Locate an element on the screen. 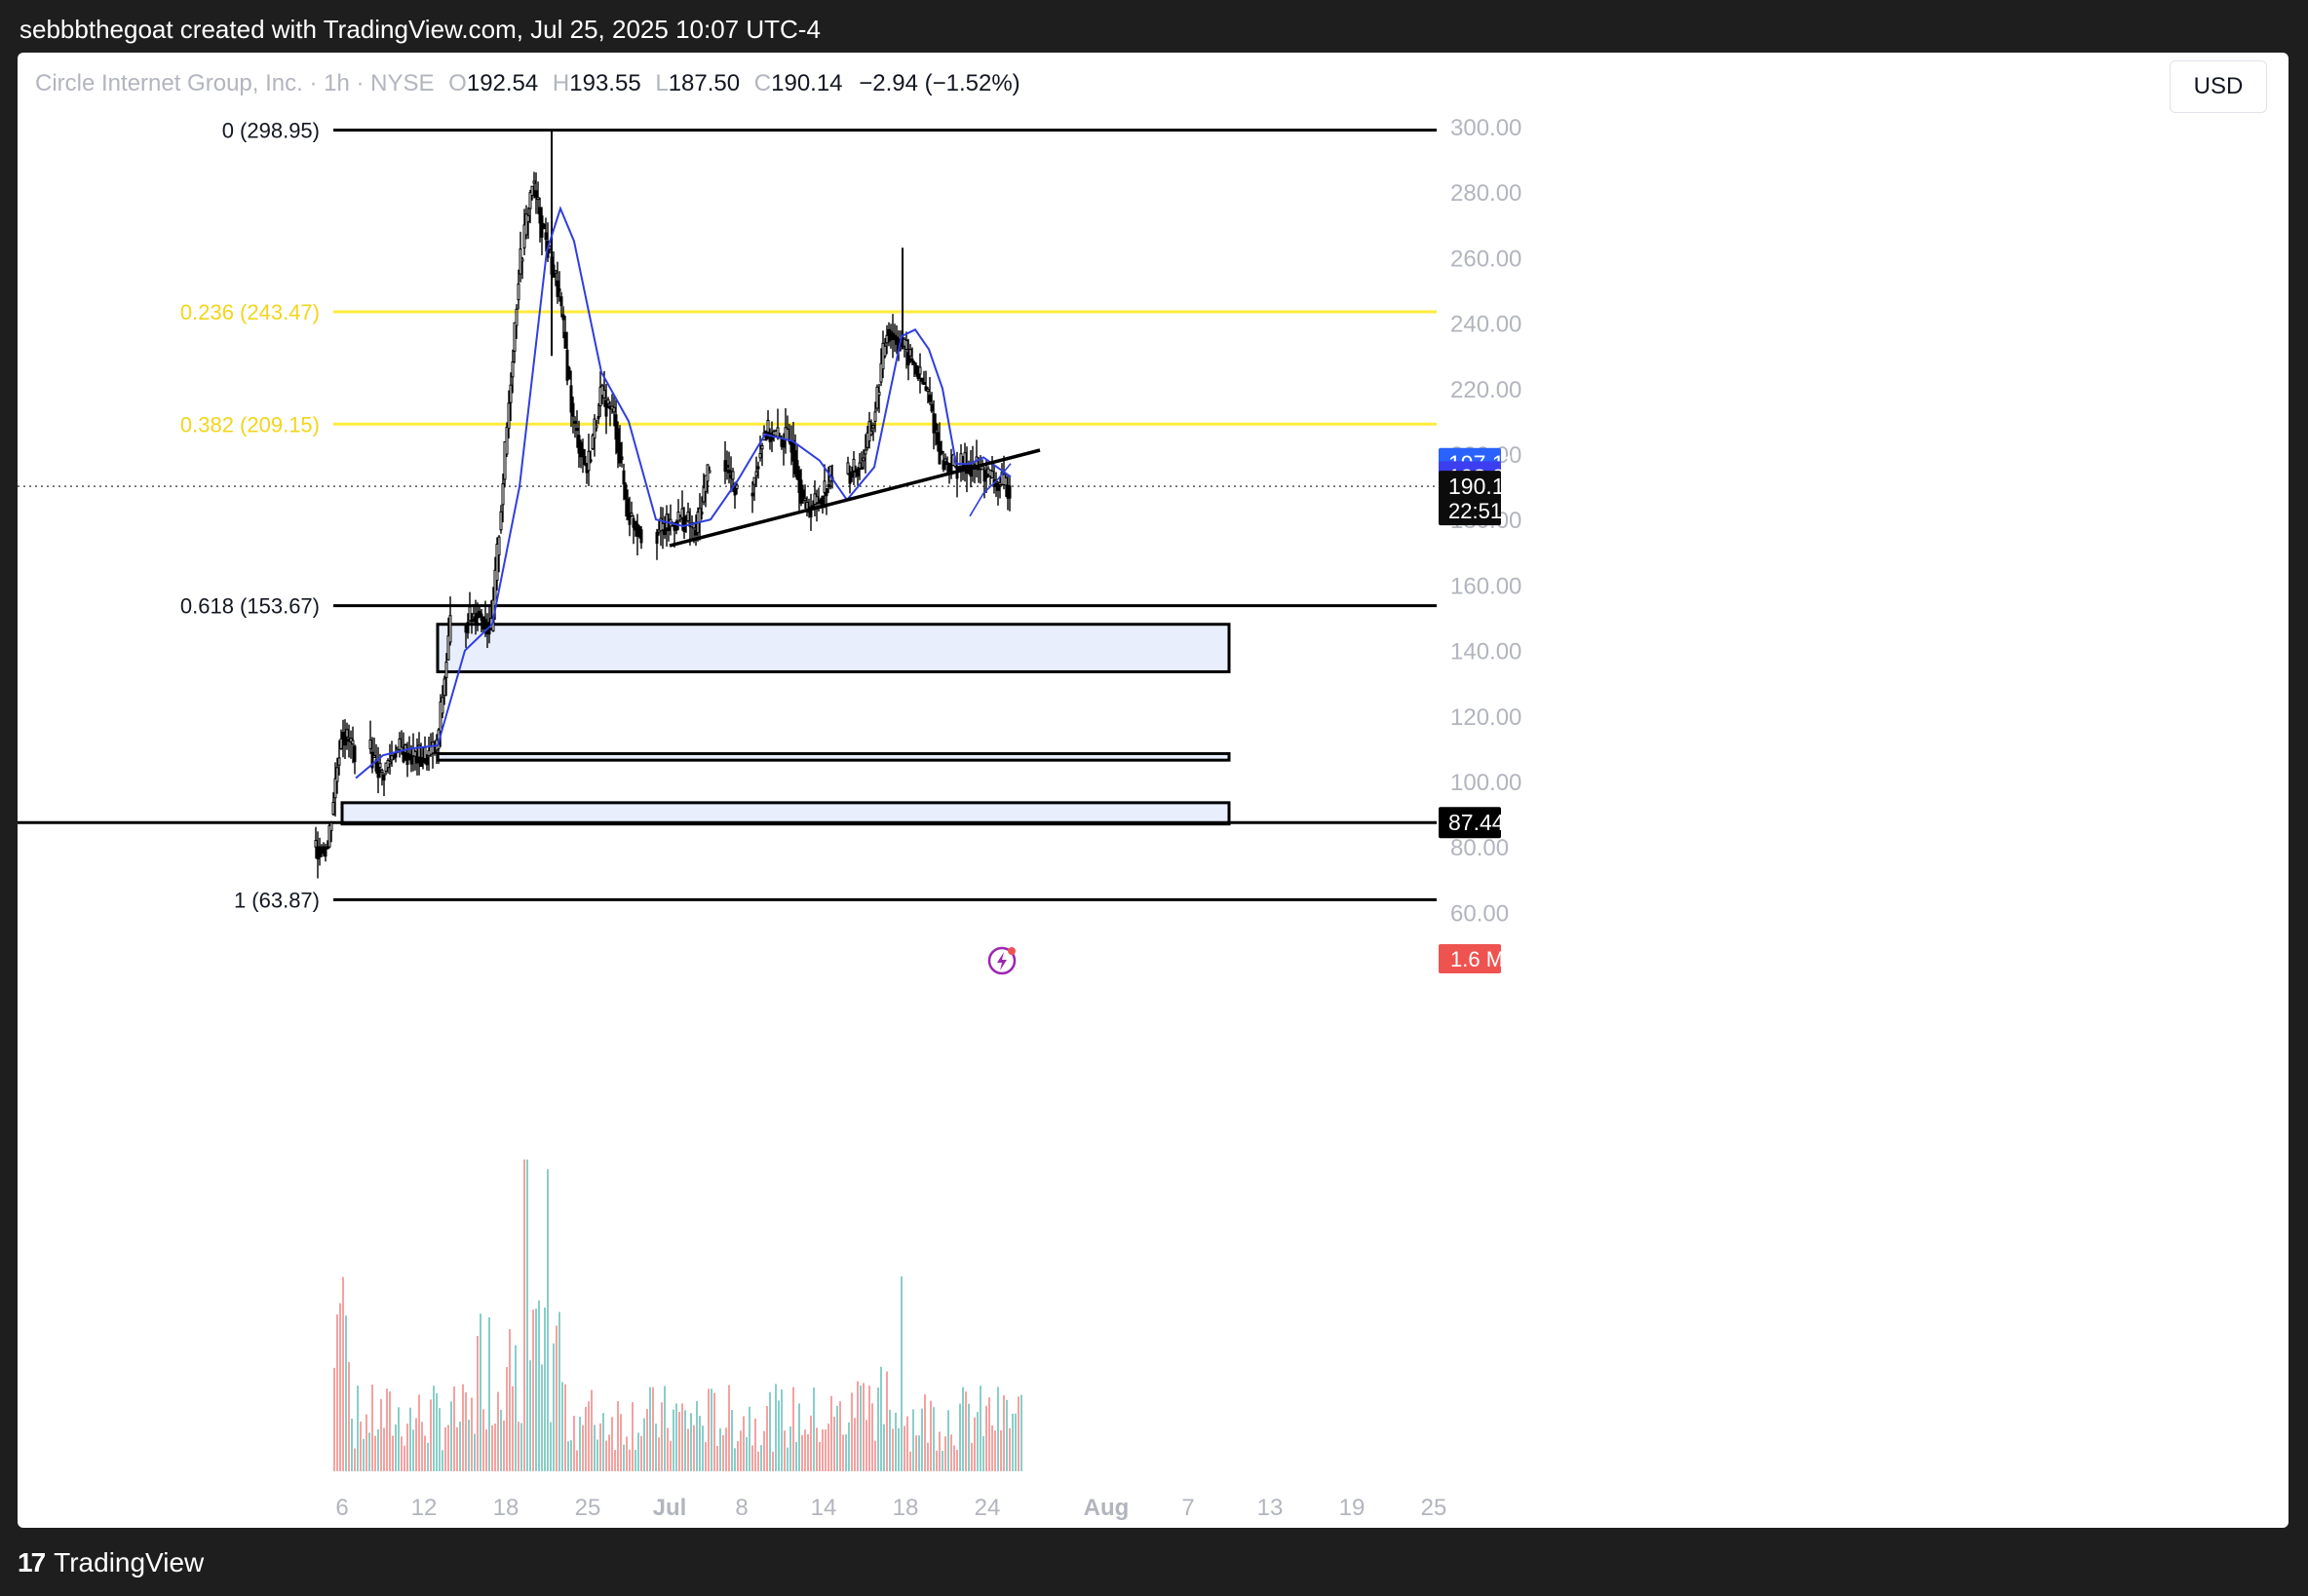 This screenshot has width=2308, height=1596. price-badge-last-countdown: 22:51 is located at coordinates (1475, 511).